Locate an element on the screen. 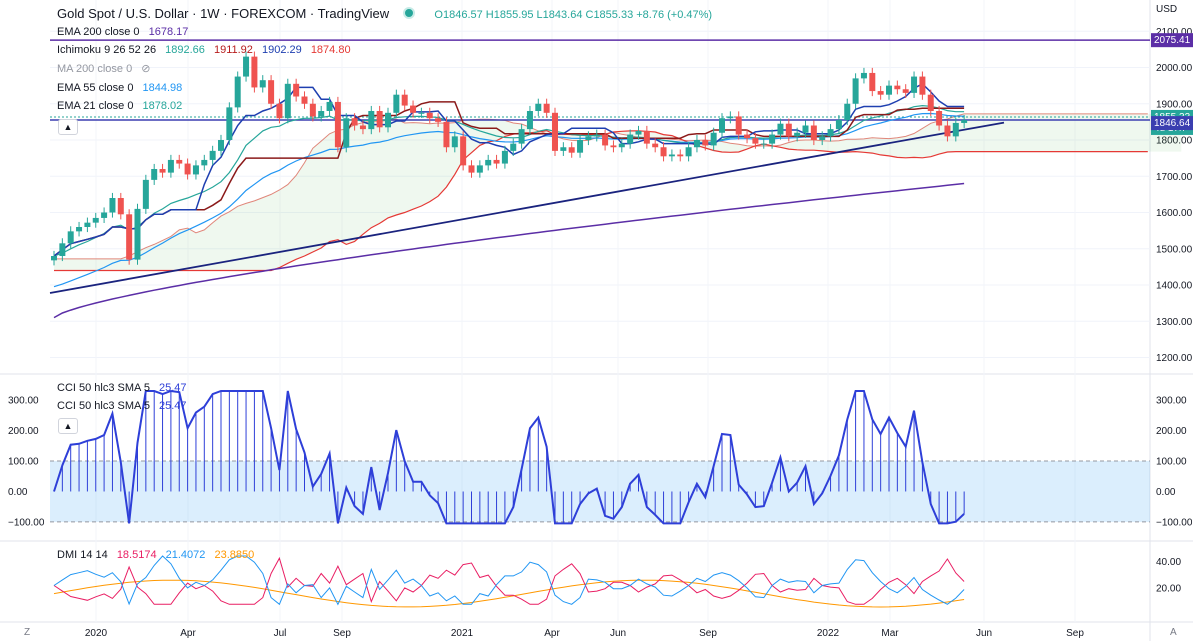 The image size is (1193, 641). market-status-icon is located at coordinates (408, 13).